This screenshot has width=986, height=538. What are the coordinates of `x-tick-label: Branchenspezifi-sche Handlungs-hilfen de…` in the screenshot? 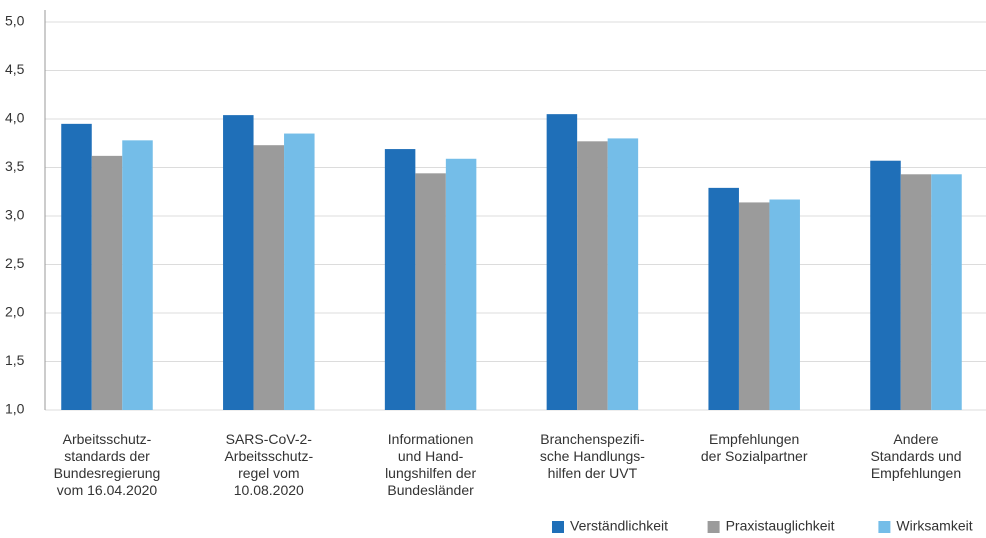 It's located at (592, 456).